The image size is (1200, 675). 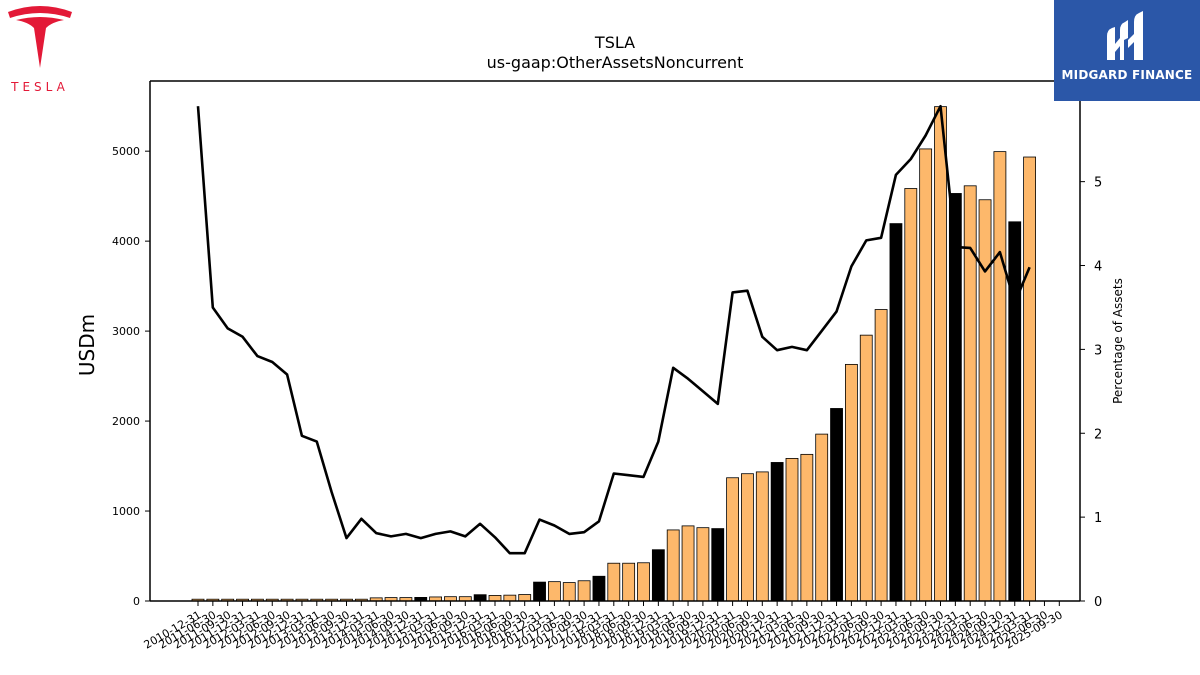 I want to click on y2-tick-label: 5, so click(x=1098, y=183).